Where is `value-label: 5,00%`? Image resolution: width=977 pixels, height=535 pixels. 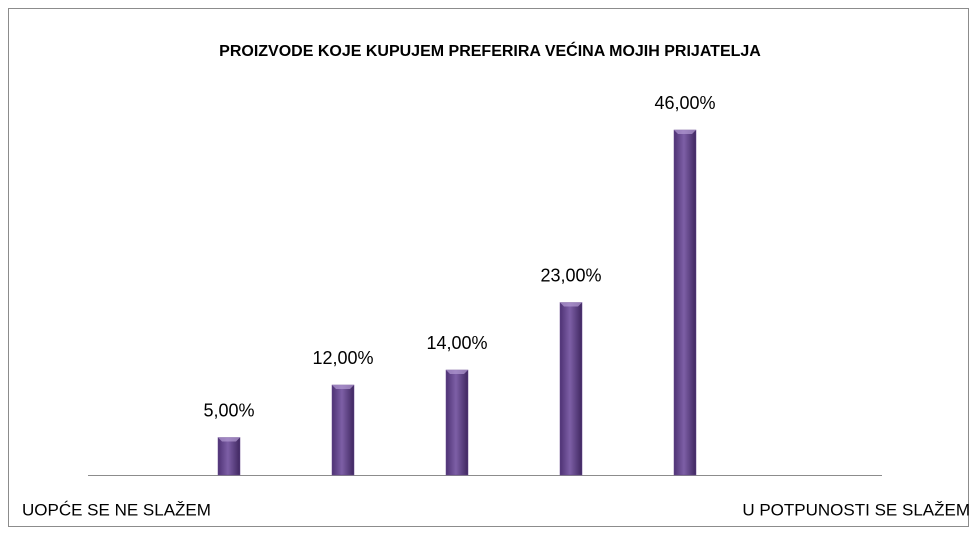 value-label: 5,00% is located at coordinates (228, 410).